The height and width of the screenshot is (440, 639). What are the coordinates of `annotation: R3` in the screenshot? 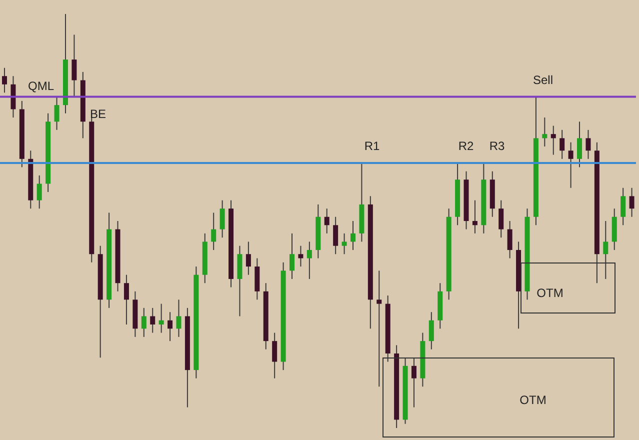 It's located at (497, 146).